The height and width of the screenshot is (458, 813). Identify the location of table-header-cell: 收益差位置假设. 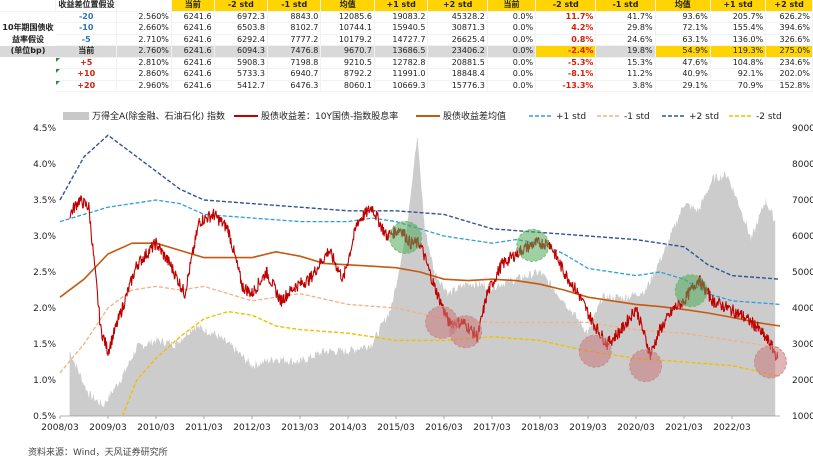
(86, 6).